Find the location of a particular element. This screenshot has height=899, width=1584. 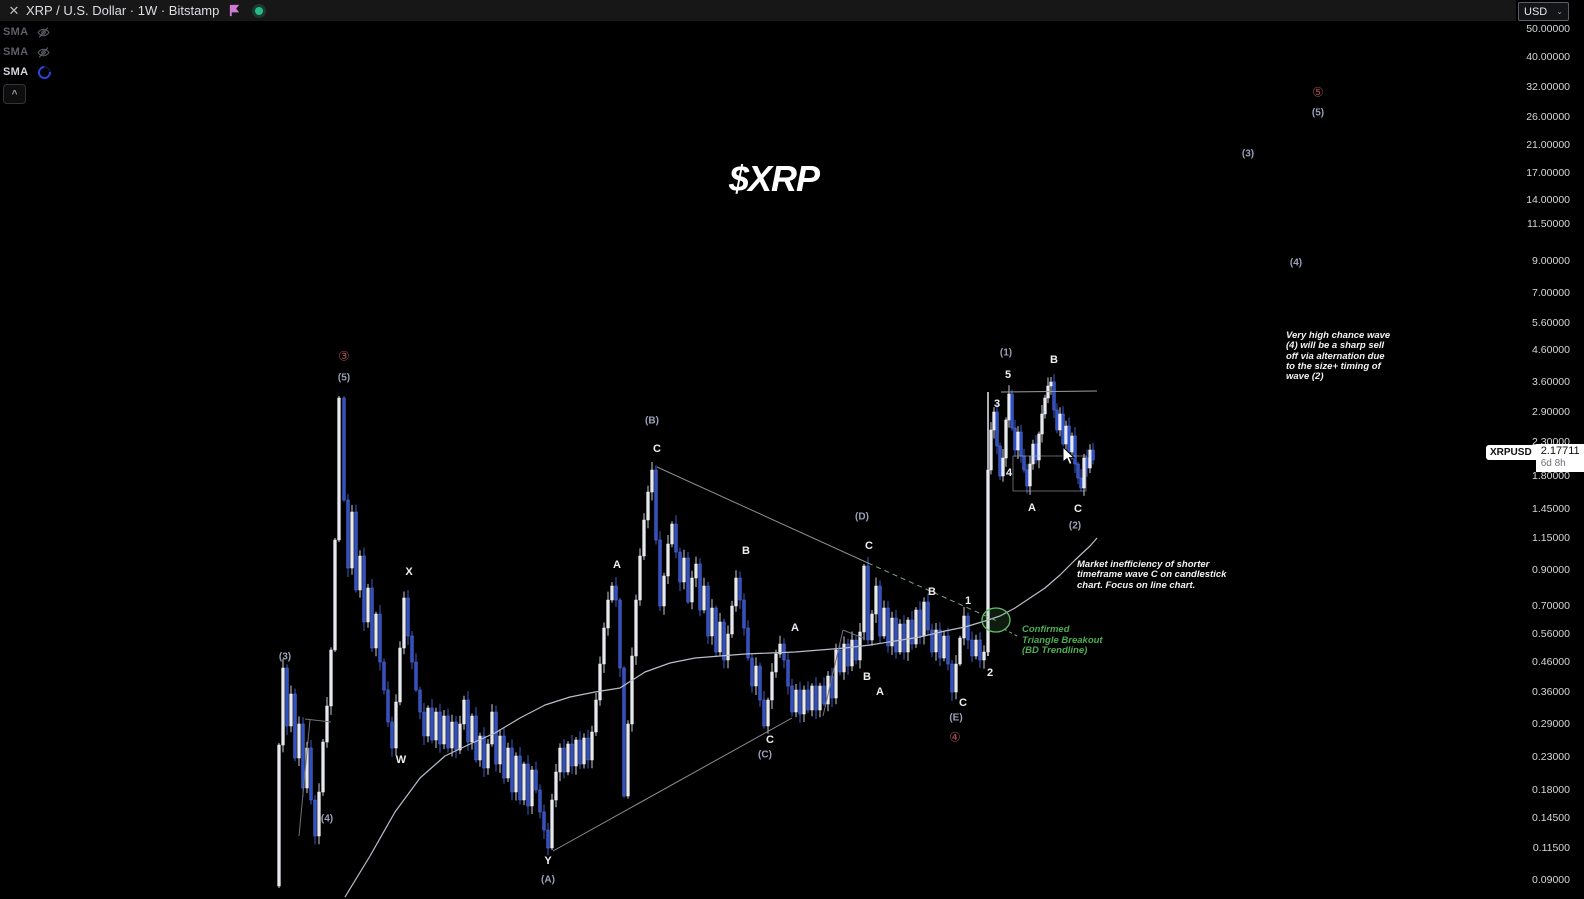

axis-tick: 2.90000 is located at coordinates (1551, 412).